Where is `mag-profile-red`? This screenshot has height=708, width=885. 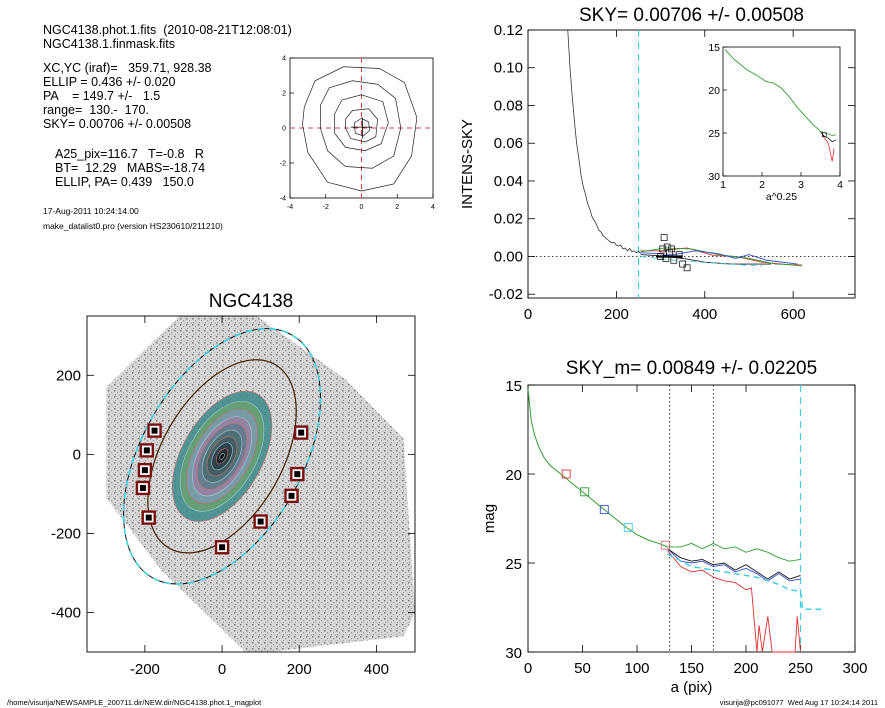
mag-profile-red is located at coordinates (734, 601).